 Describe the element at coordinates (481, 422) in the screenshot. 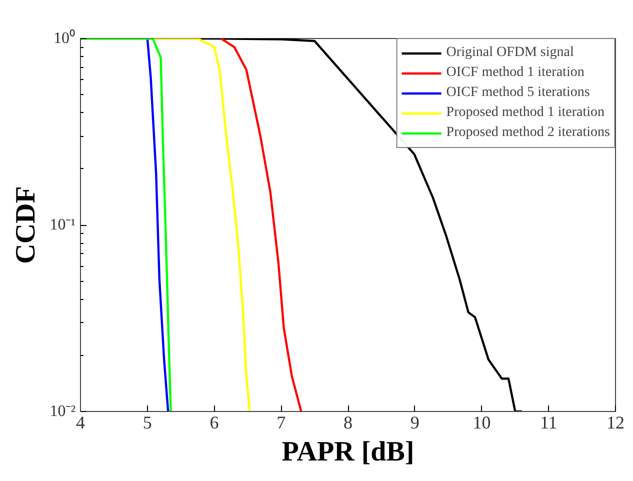

I see `x-tick-label: 10` at that location.